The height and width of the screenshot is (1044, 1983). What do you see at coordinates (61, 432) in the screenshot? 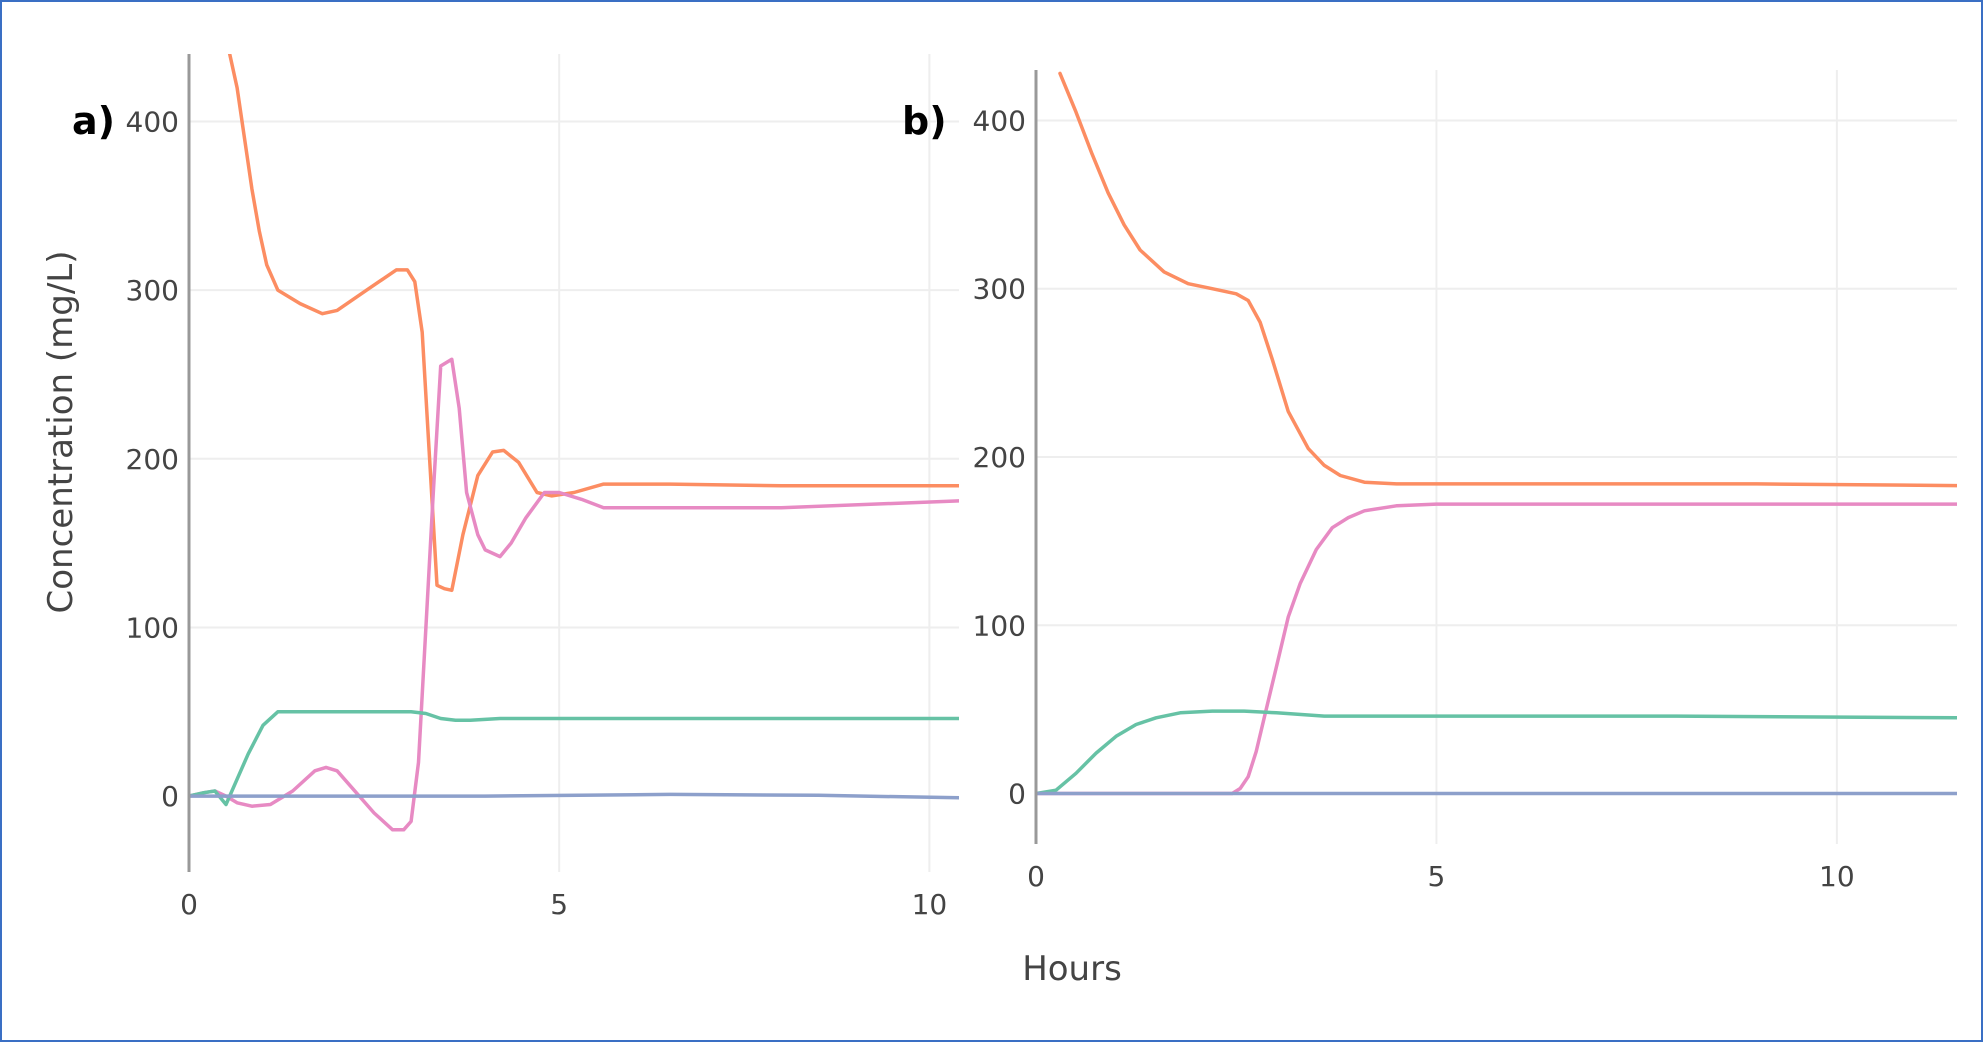
I see `y-axis-title: Concentration (mg/L)` at bounding box center [61, 432].